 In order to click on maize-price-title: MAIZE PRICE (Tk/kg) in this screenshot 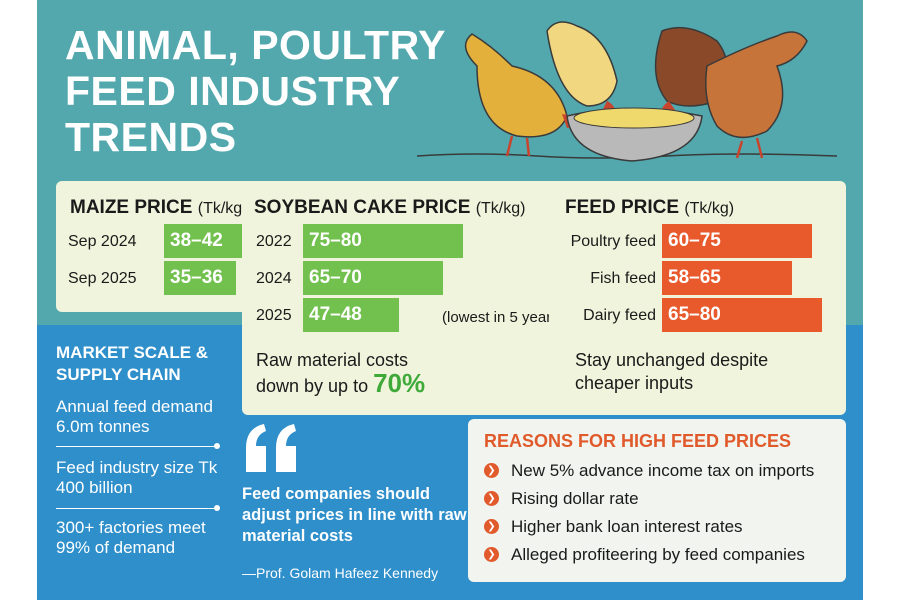, I will do `click(159, 207)`.